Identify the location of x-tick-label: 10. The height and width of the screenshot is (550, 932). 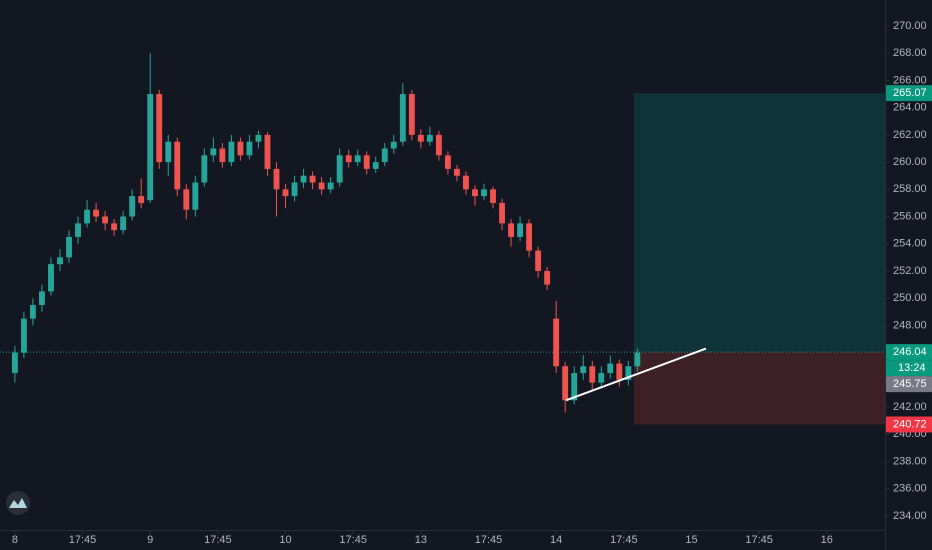
(285, 540).